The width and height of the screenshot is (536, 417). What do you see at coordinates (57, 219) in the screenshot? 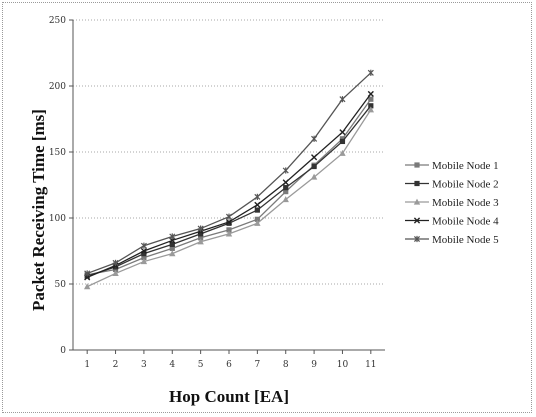
I see `y-tick-label: 100` at bounding box center [57, 219].